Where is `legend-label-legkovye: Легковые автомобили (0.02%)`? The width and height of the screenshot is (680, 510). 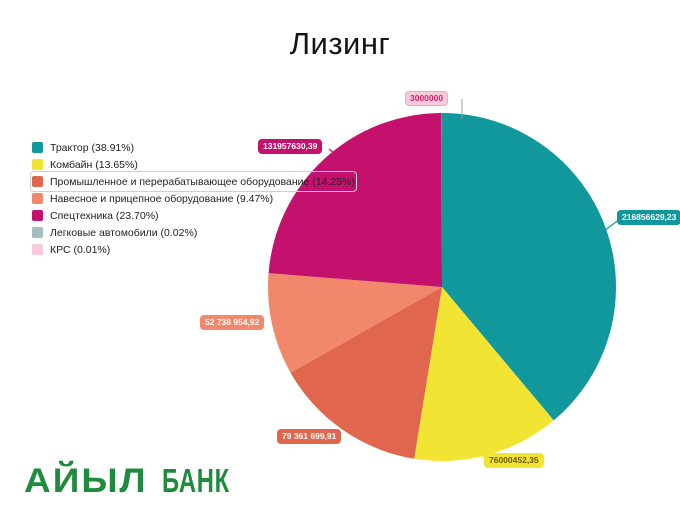
legend-label-legkovye: Легковые автомобили (0.02%) is located at coordinates (124, 232).